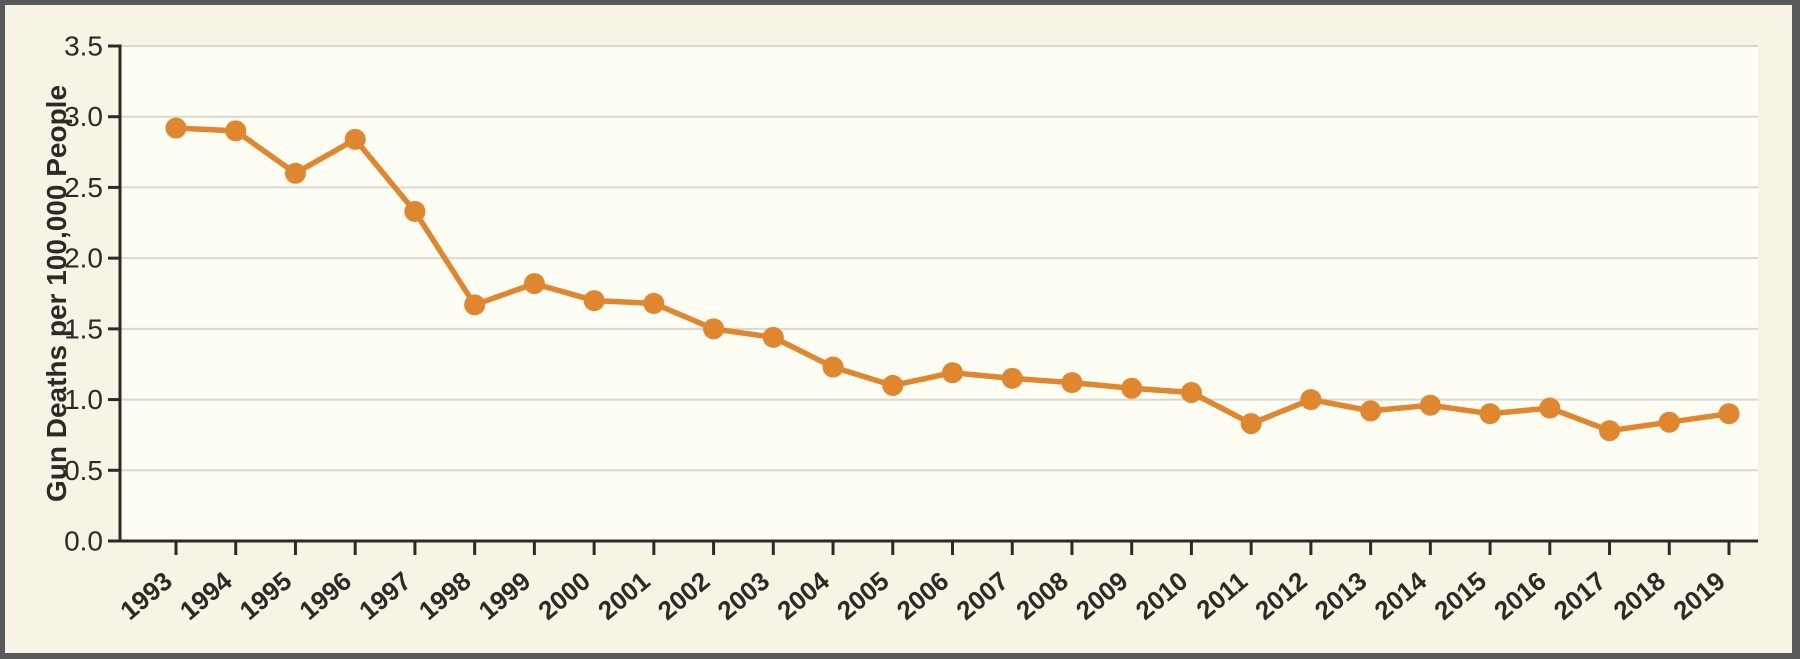  Describe the element at coordinates (1042, 596) in the screenshot. I see `x-axis-tick-label: 2008` at that location.